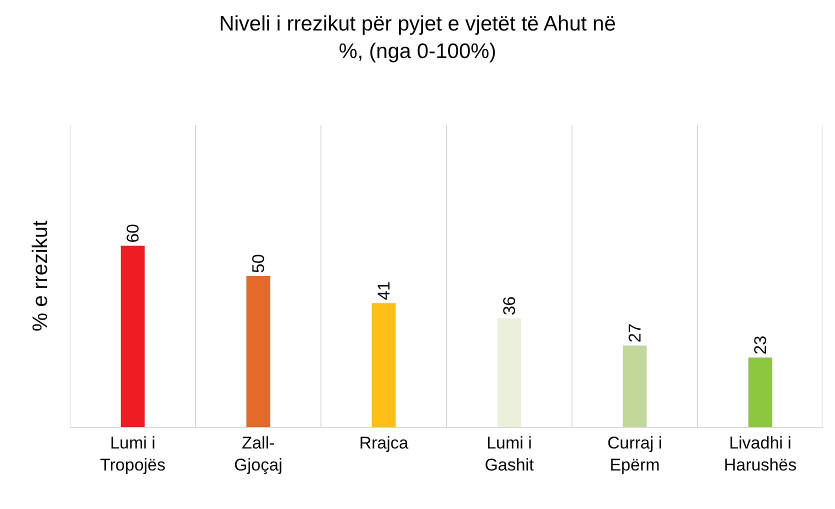 The height and width of the screenshot is (509, 835). I want to click on chart-title: Niveli i rrezikut për pyjet e vjetët të Ahut në %, (nga 0-100%), so click(417, 37).